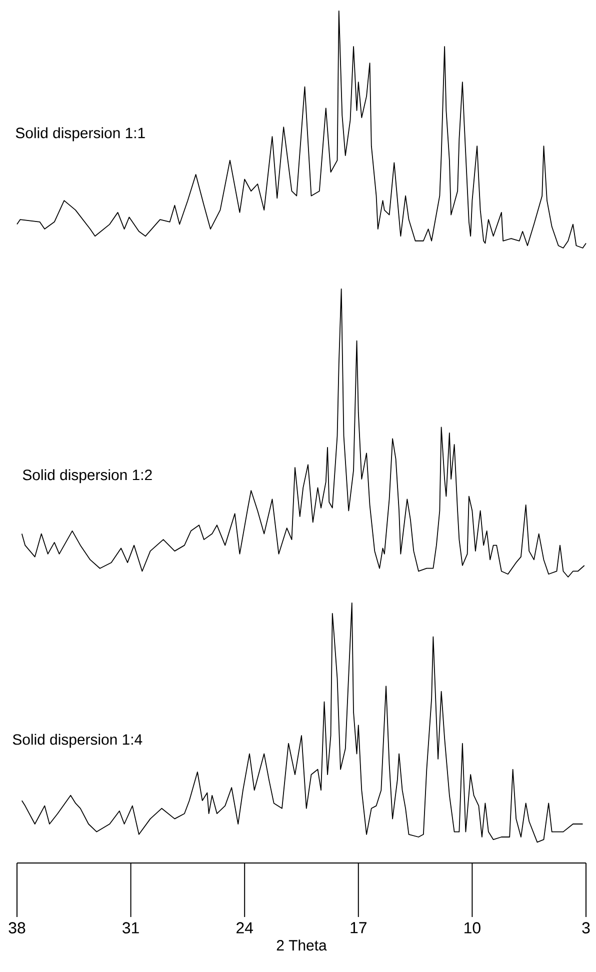 The height and width of the screenshot is (972, 596). What do you see at coordinates (80, 134) in the screenshot?
I see `text: Solid dispersion 1:1` at bounding box center [80, 134].